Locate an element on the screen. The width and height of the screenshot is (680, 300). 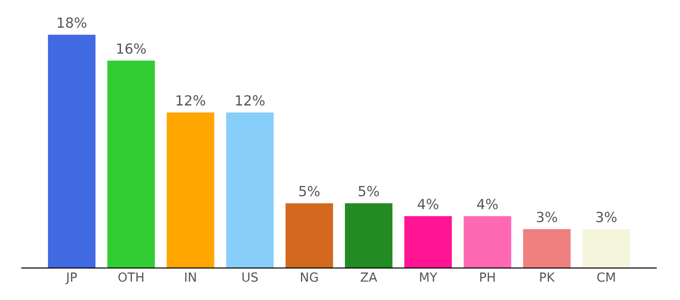
x-tick-label: NG is located at coordinates (309, 277).